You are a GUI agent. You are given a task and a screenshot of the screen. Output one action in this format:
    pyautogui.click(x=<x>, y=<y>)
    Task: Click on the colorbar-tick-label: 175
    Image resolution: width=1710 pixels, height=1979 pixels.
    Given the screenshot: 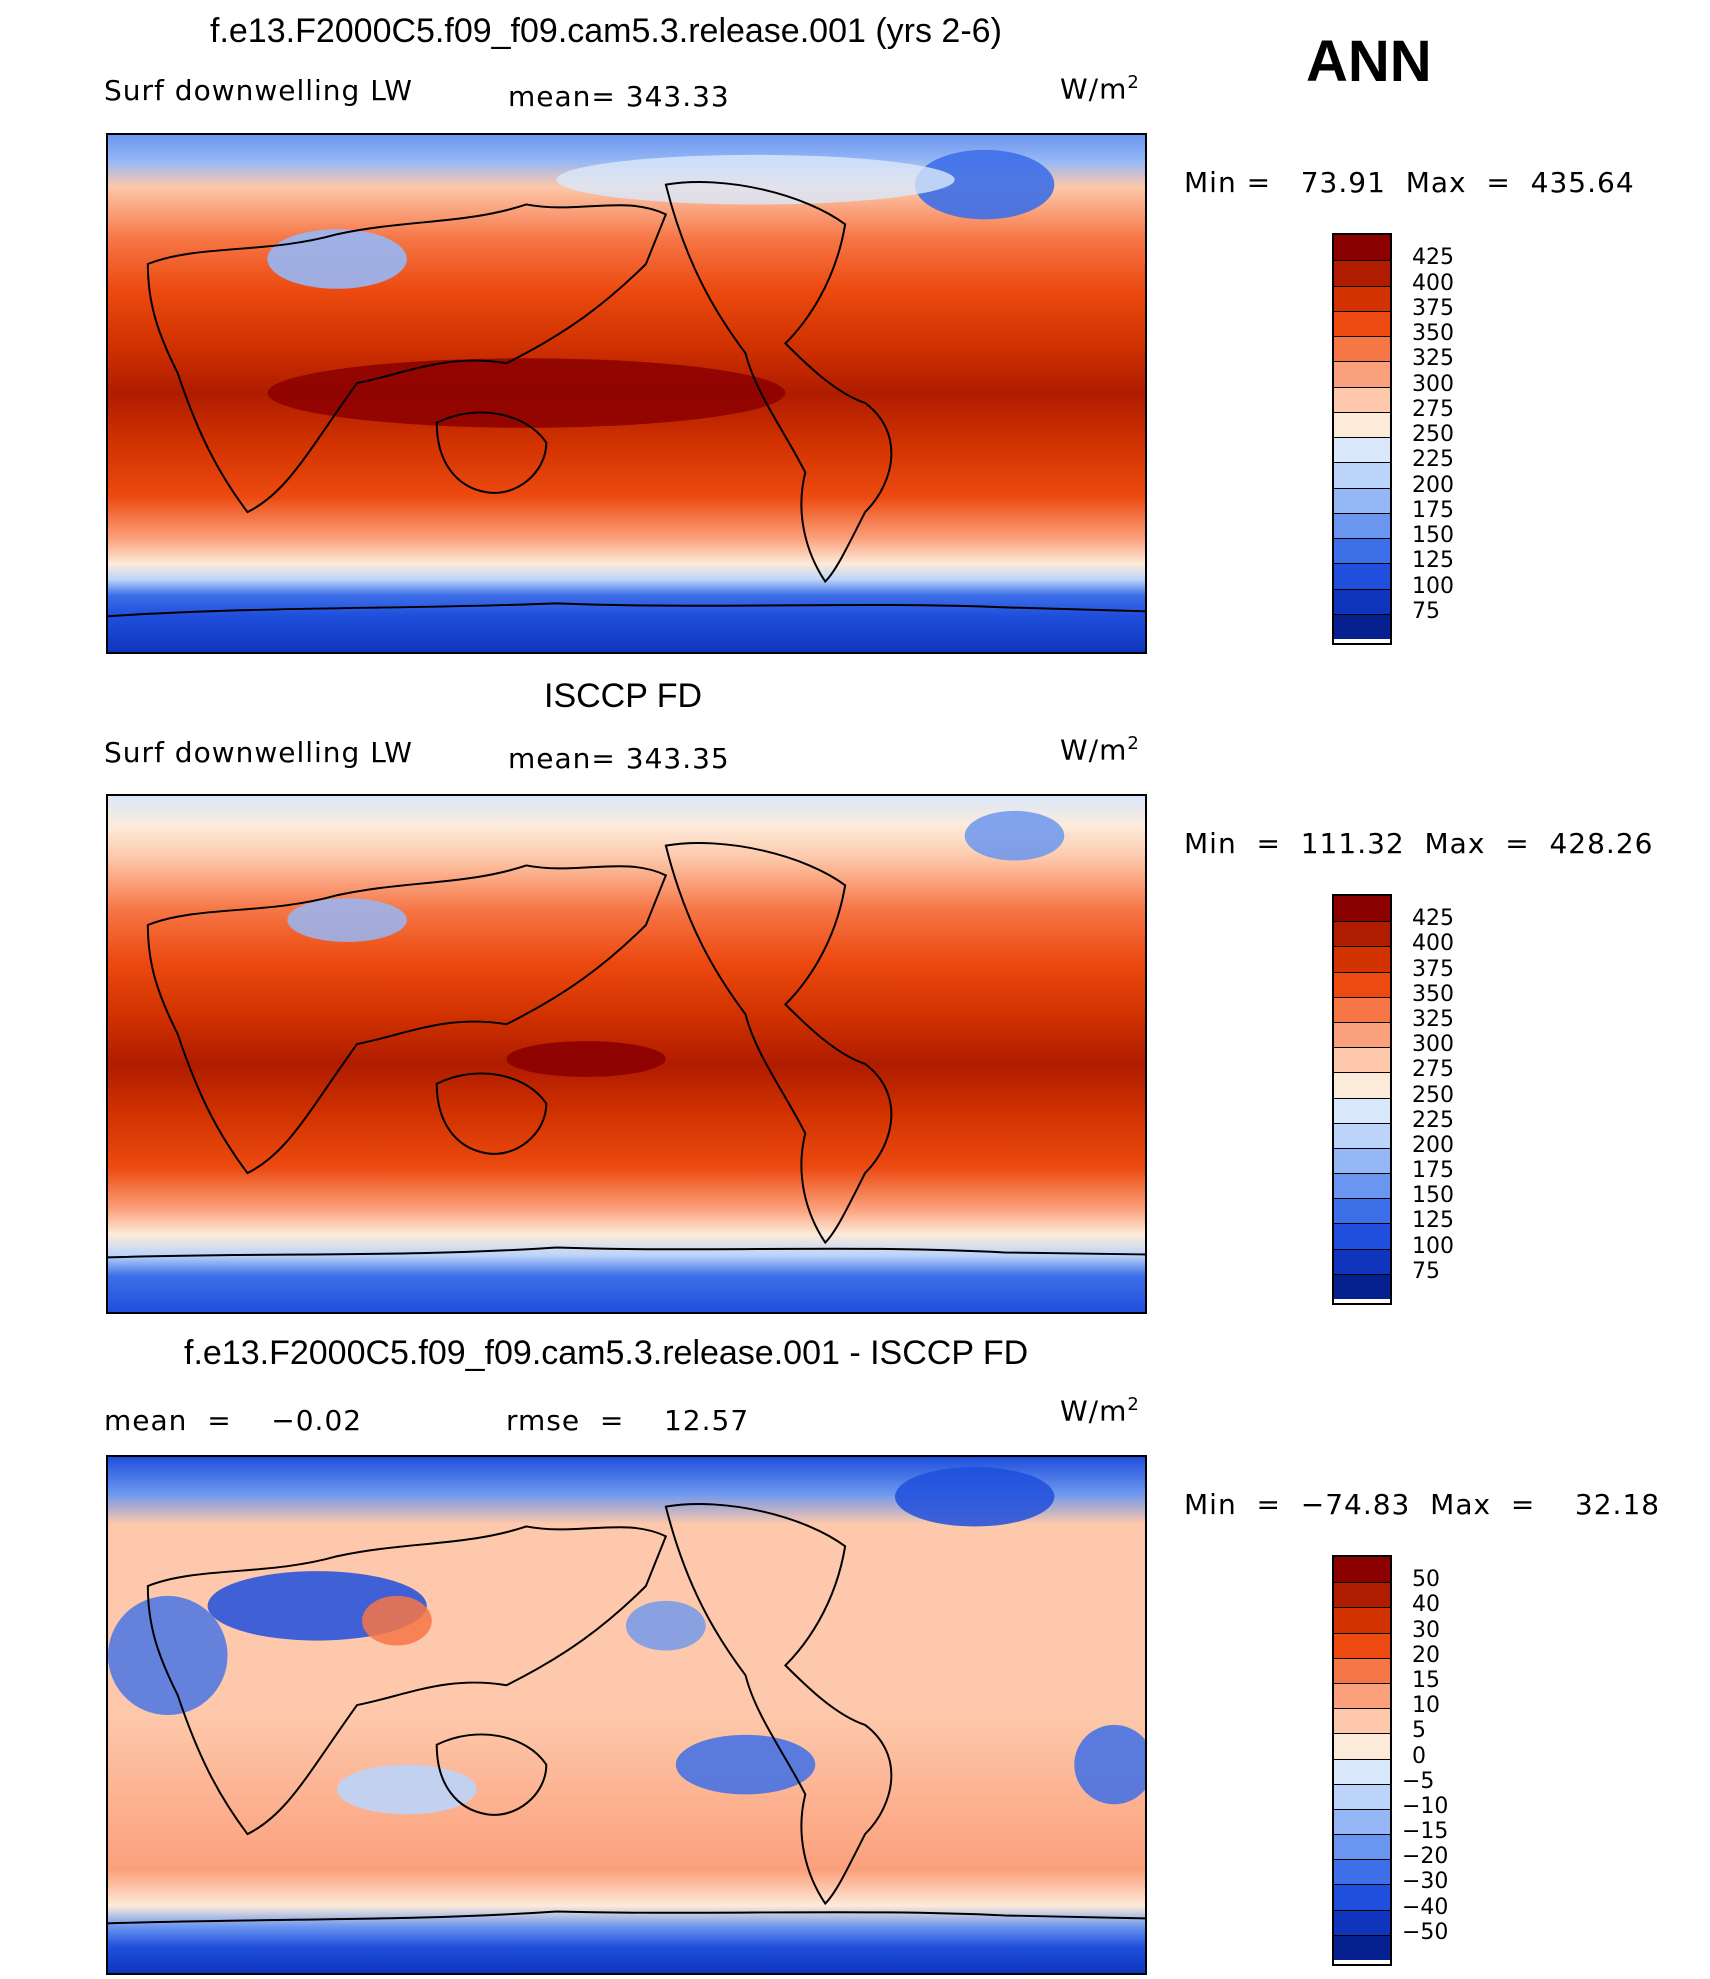 What is the action you would take?
    pyautogui.click(x=1433, y=510)
    